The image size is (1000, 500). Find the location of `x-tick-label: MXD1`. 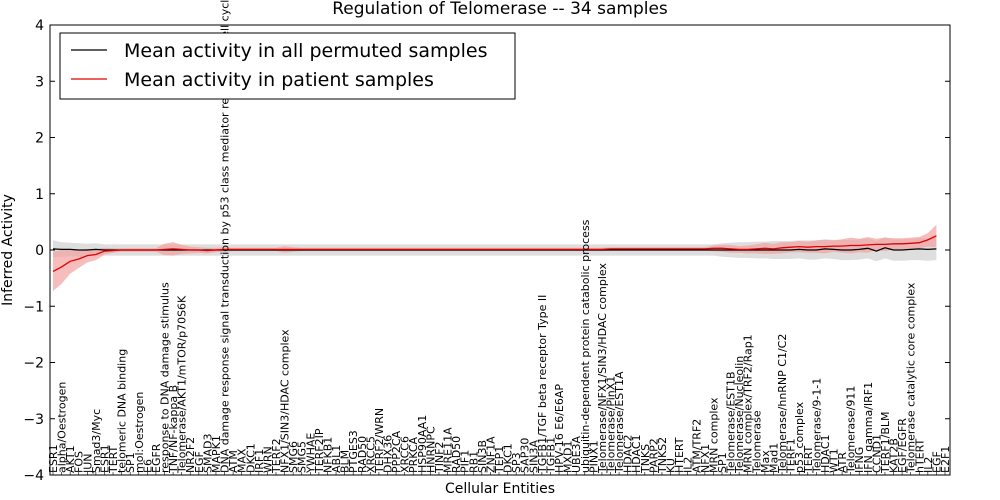

x-tick-label: MXD1 is located at coordinates (568, 457).